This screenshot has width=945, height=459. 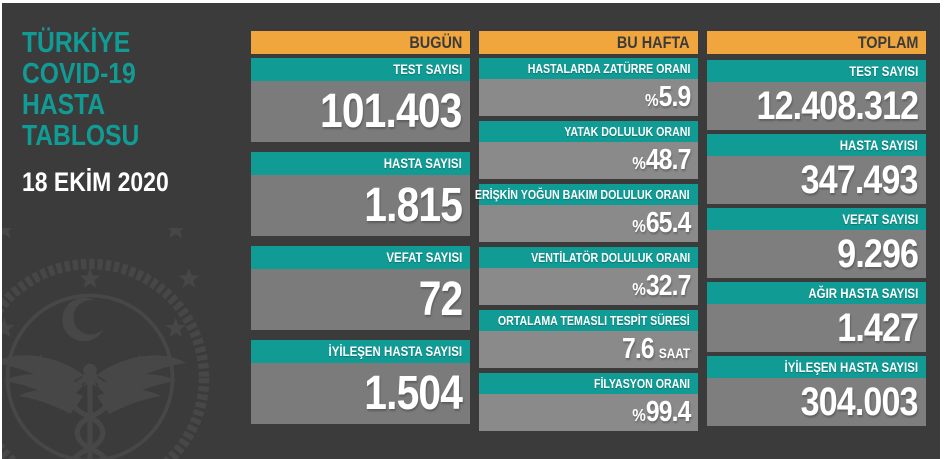 What do you see at coordinates (440, 299) in the screenshot?
I see `stat-value: 72` at bounding box center [440, 299].